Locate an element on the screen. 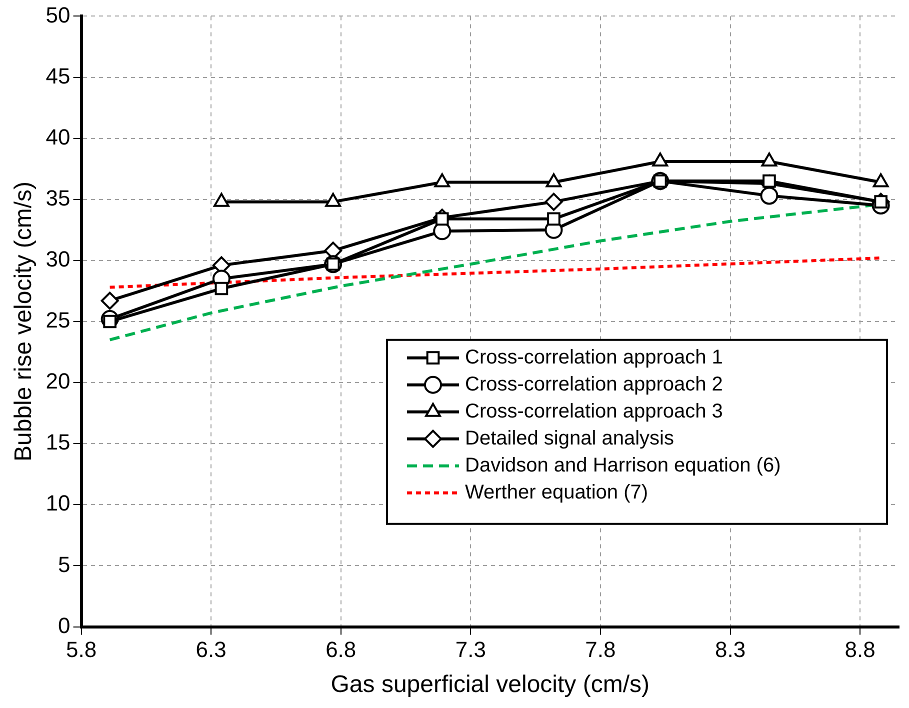  legend-label: Cross-correlation approach 1 is located at coordinates (594, 357).